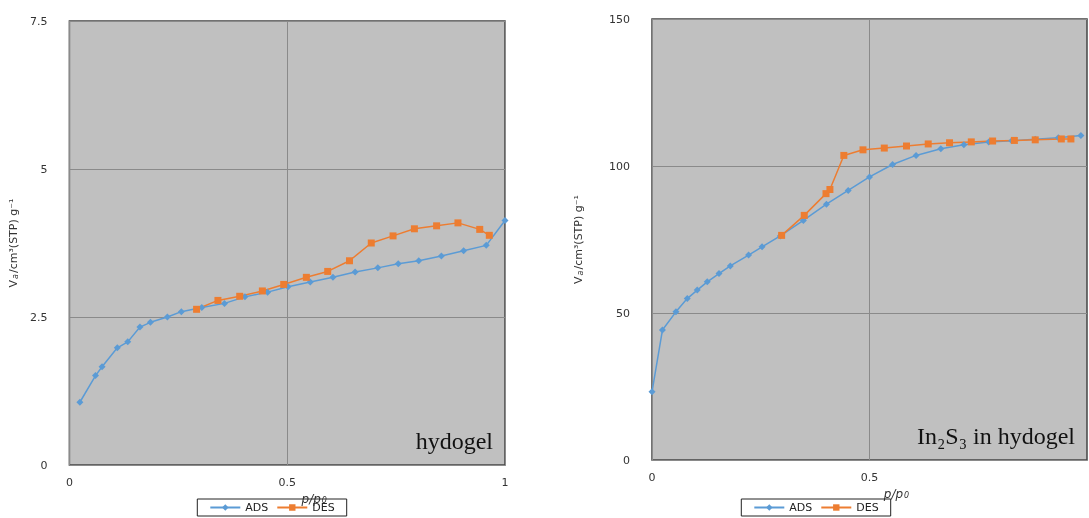  Describe the element at coordinates (896, 493) in the screenshot. I see `x-axis-title: p/p0` at that location.